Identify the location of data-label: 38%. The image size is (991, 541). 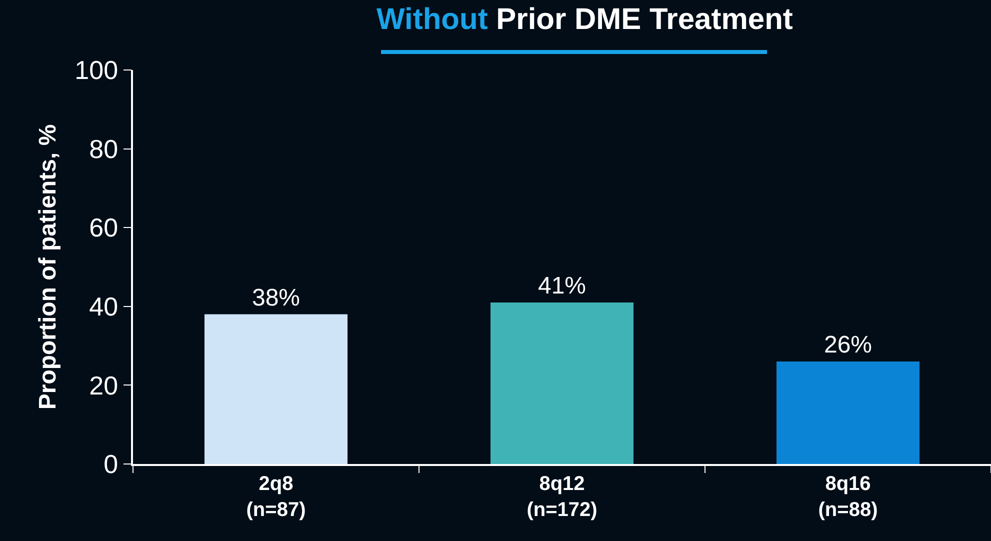
(276, 298).